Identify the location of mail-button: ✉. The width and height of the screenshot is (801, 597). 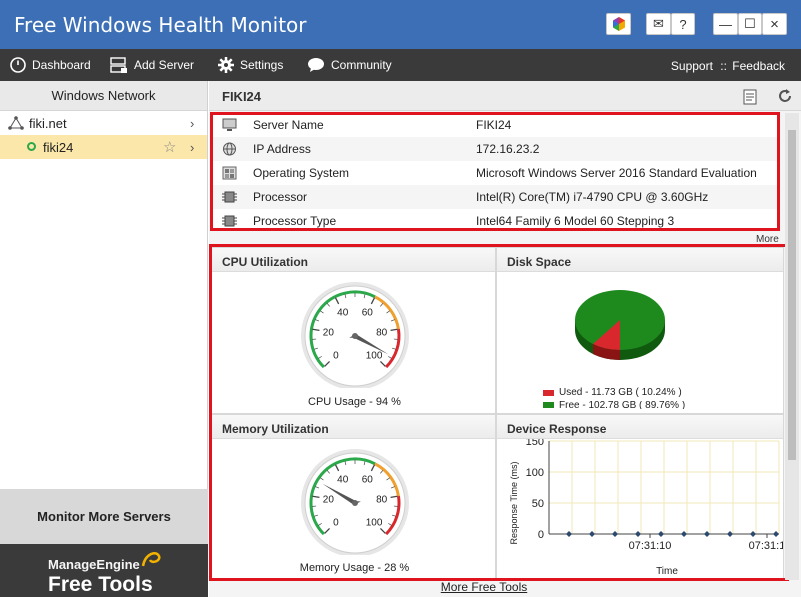
(658, 24).